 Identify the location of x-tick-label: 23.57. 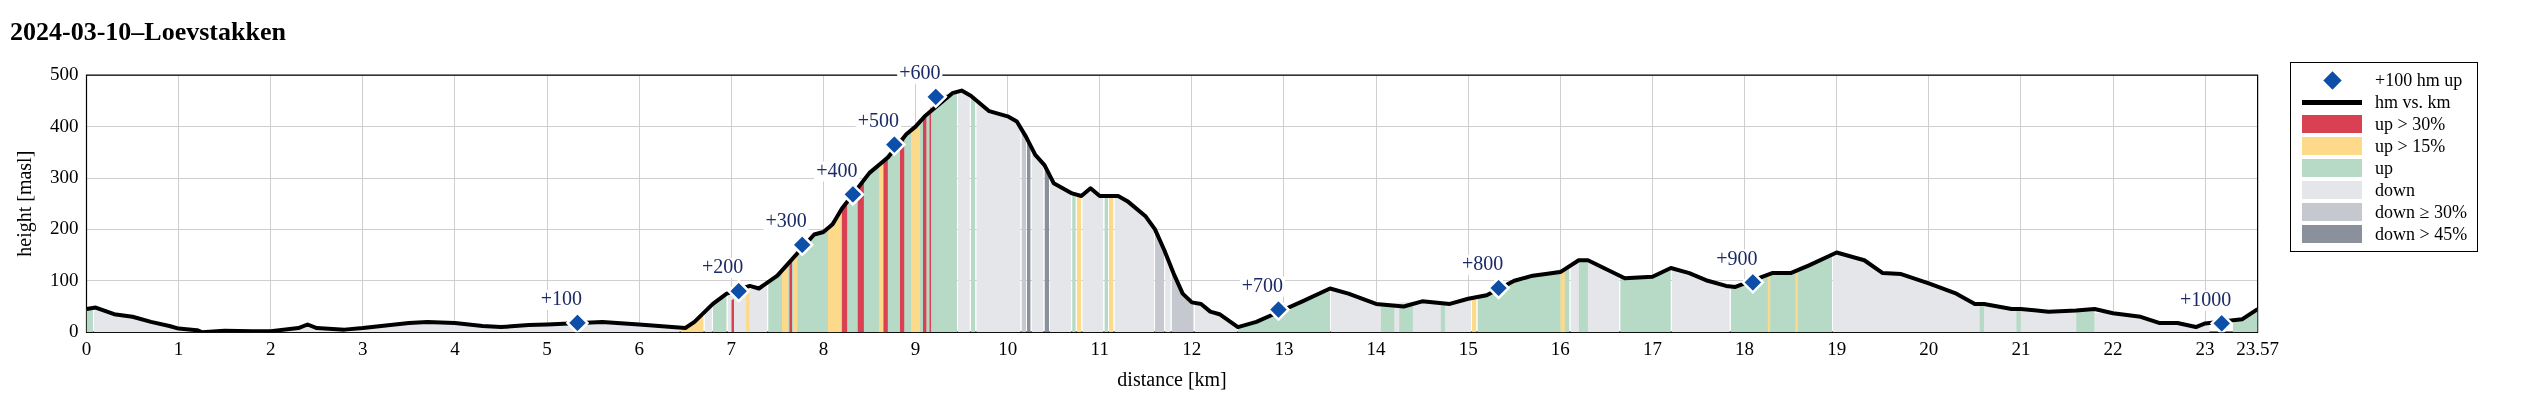
(2257, 348).